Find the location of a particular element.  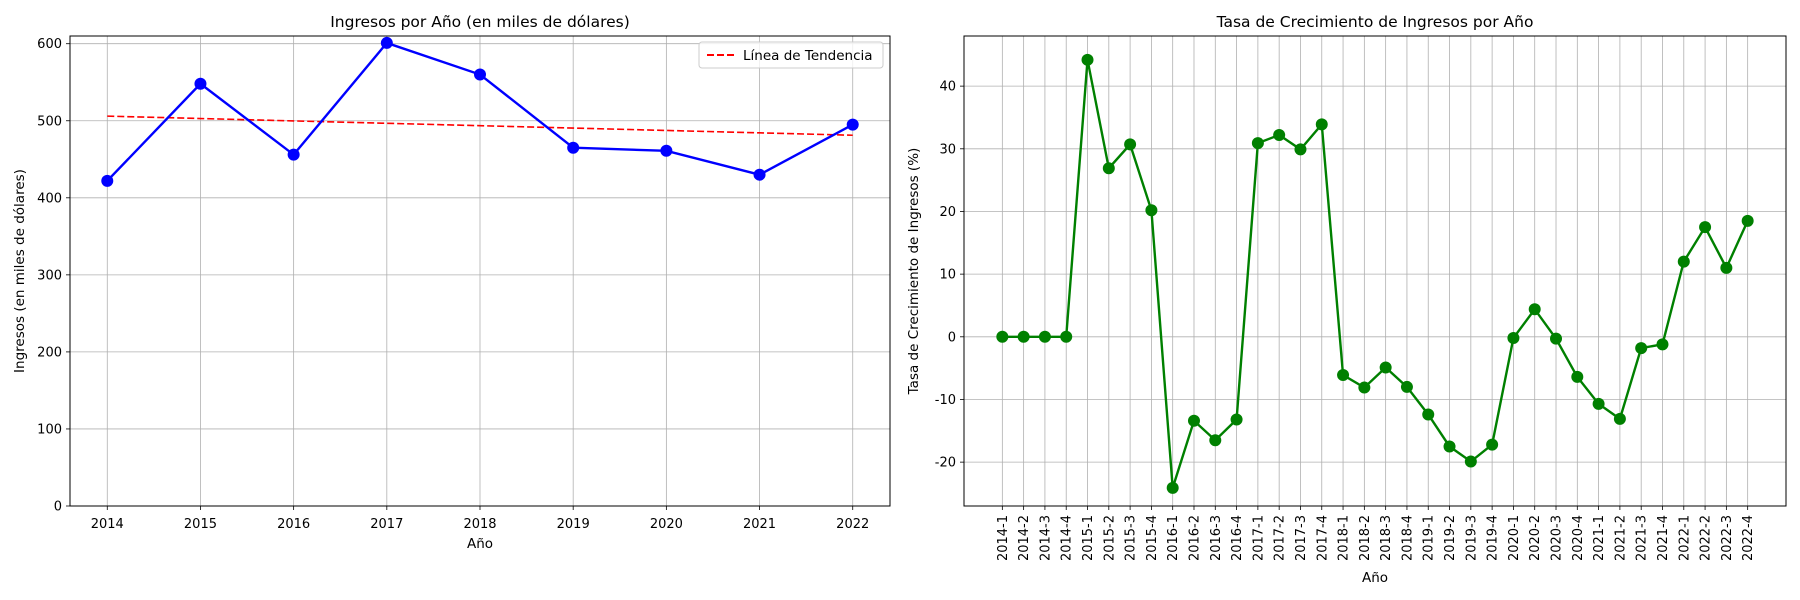

revenue-x-axis-label: Año is located at coordinates (480, 544).